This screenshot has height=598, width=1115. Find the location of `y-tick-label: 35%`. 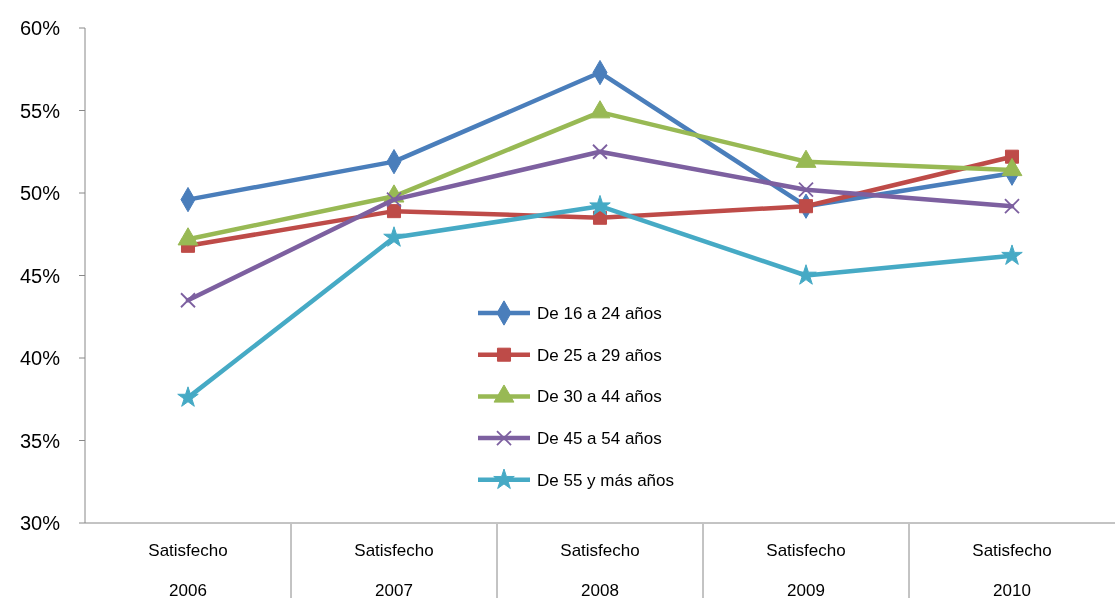

y-tick-label: 35% is located at coordinates (40, 440).